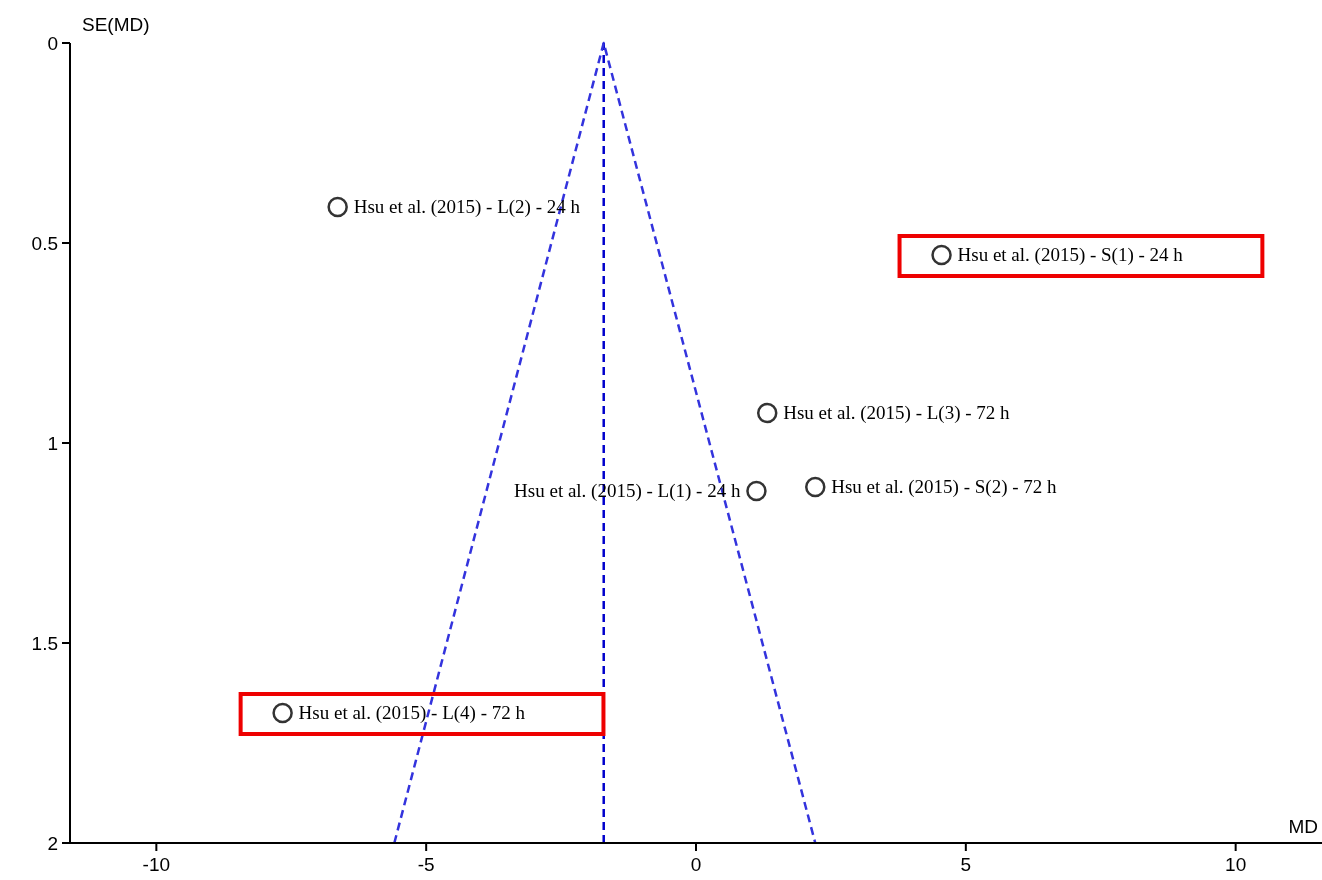 This screenshot has width=1322, height=880. I want to click on x-tick-label: 10, so click(1236, 864).